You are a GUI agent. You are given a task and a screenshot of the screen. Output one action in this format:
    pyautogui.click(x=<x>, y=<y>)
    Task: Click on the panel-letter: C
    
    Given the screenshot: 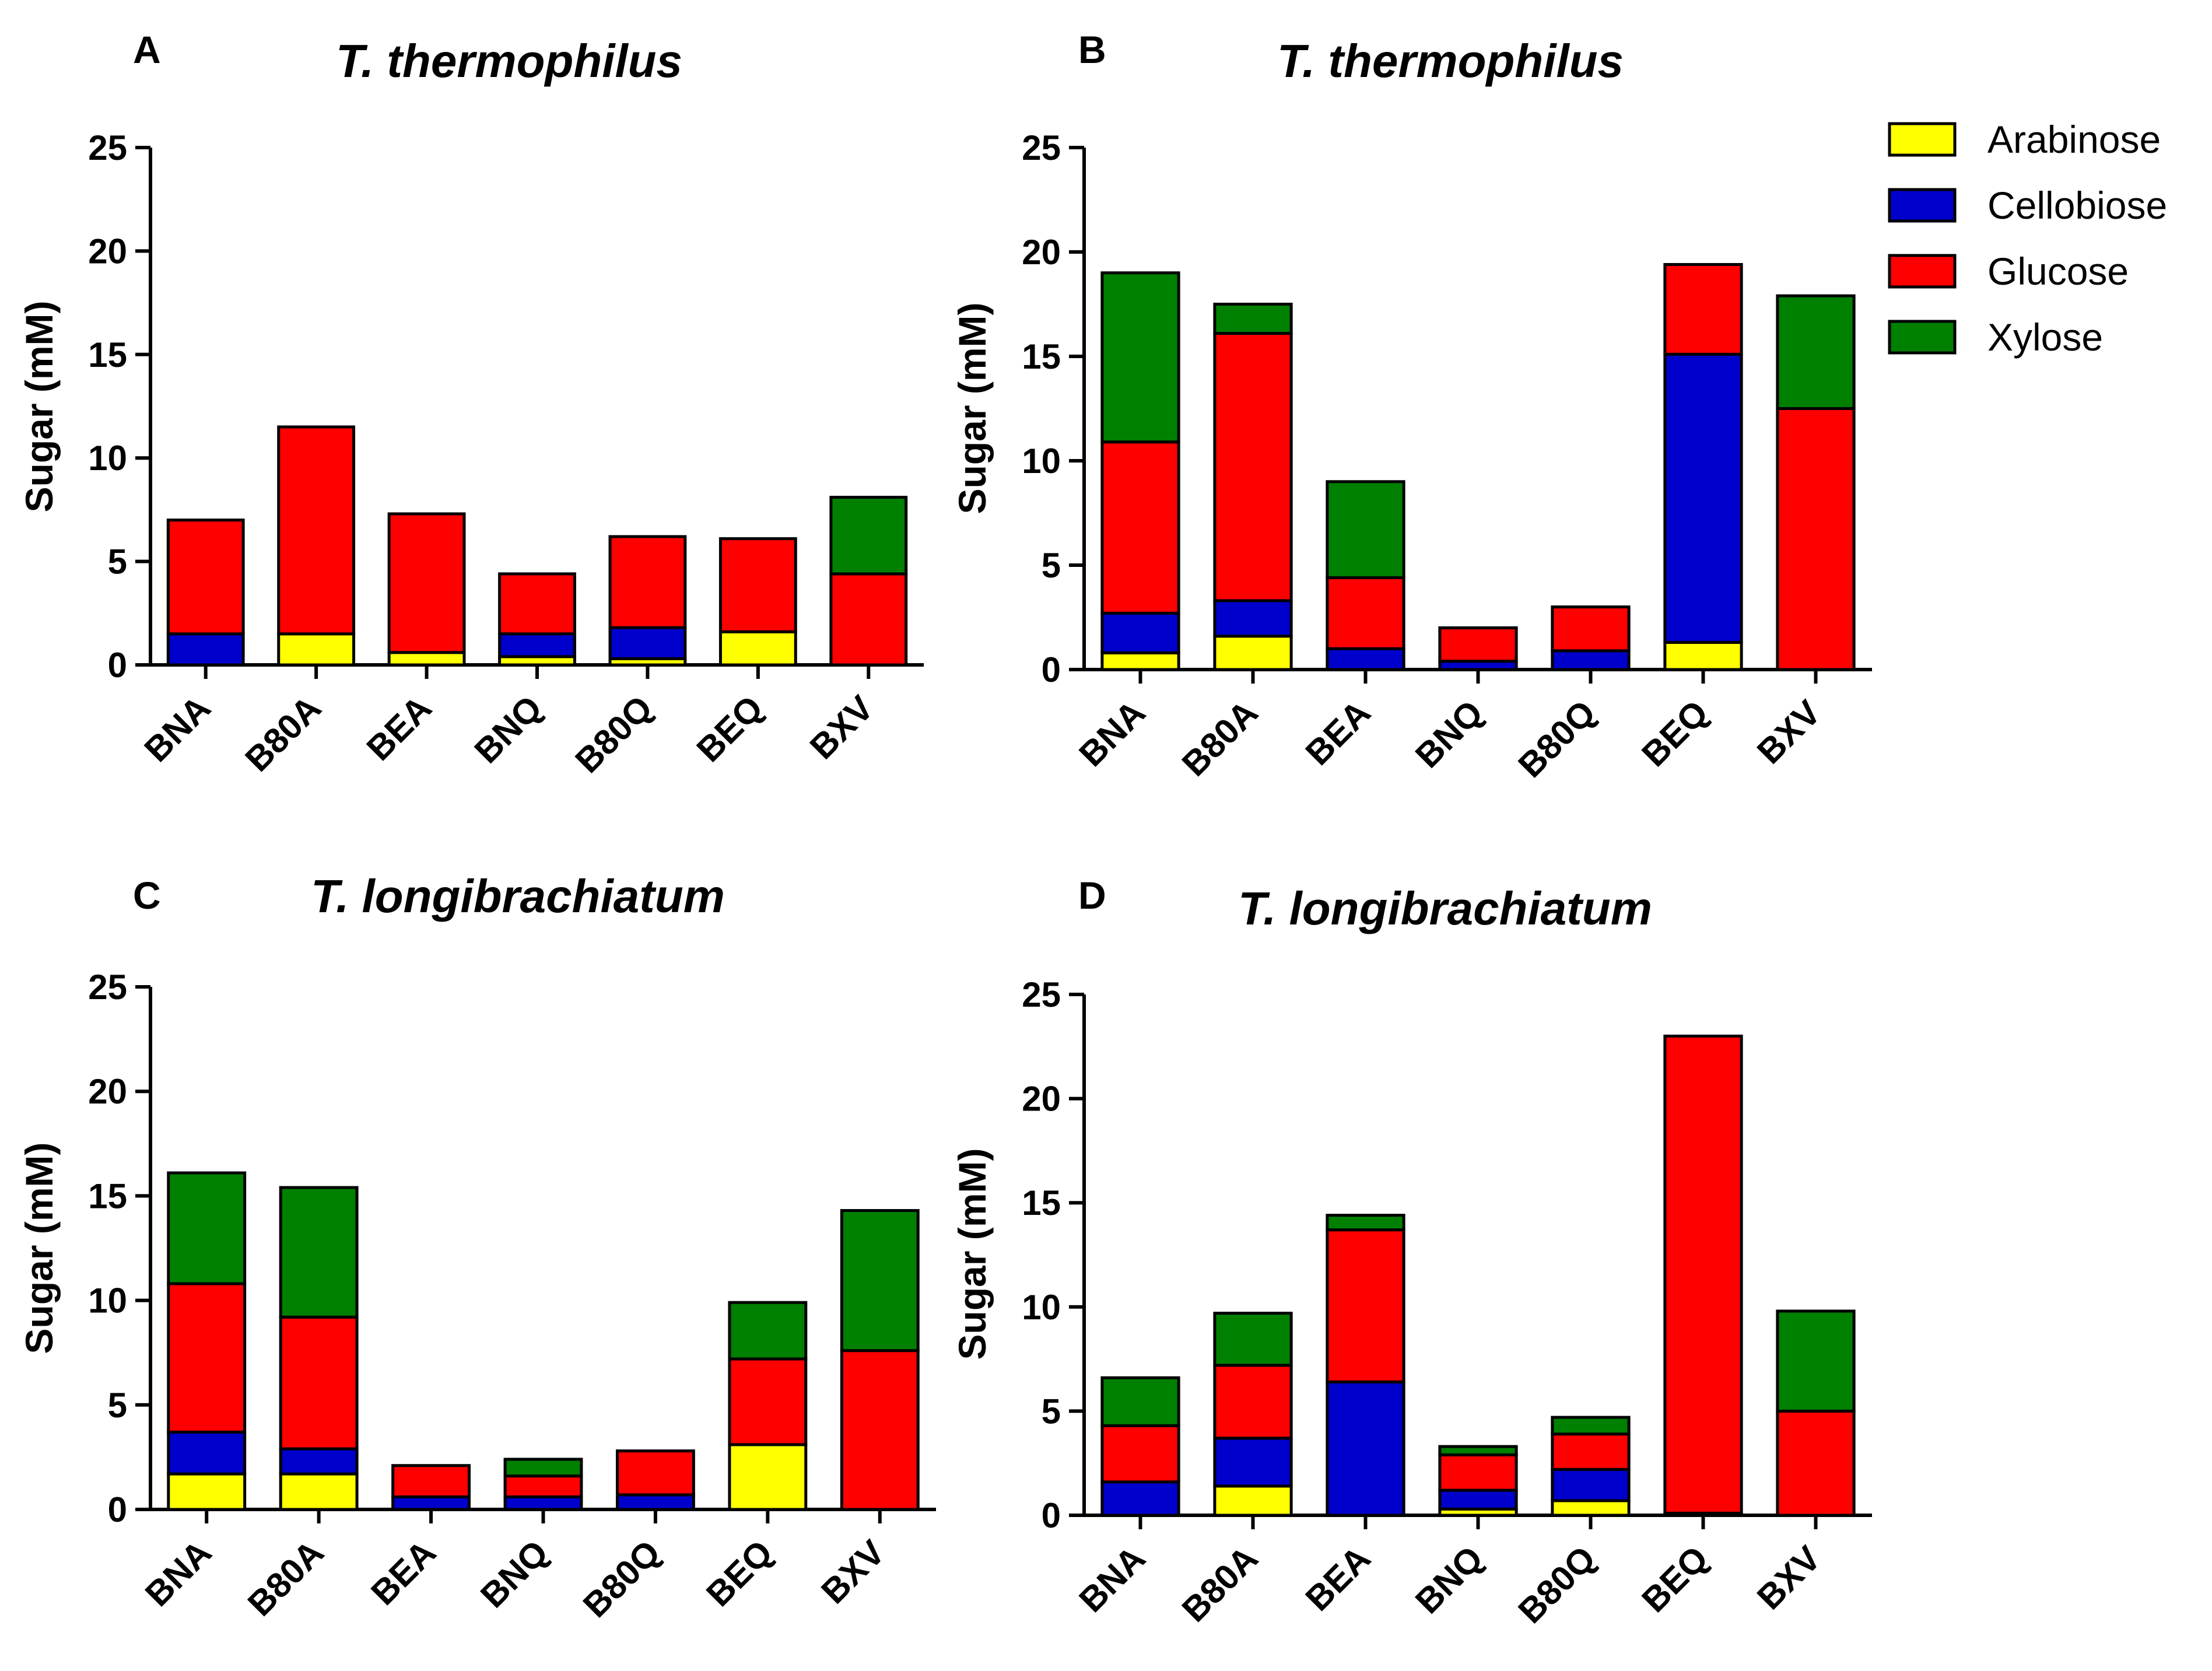 What is the action you would take?
    pyautogui.click(x=147, y=896)
    